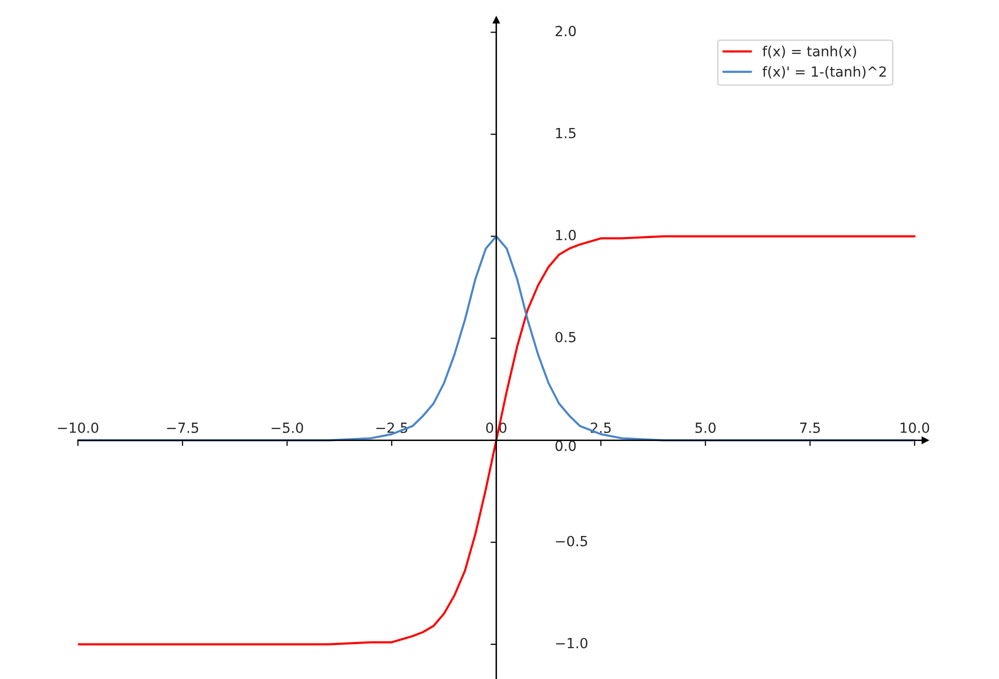 The height and width of the screenshot is (679, 999). I want to click on x-tick-label: 7.5, so click(810, 427).